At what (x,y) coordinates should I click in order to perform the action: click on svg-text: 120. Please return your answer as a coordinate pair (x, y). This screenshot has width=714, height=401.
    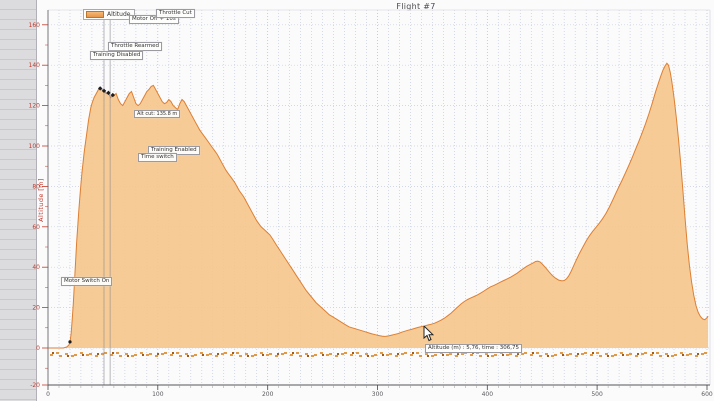
    Looking at the image, I should click on (35, 106).